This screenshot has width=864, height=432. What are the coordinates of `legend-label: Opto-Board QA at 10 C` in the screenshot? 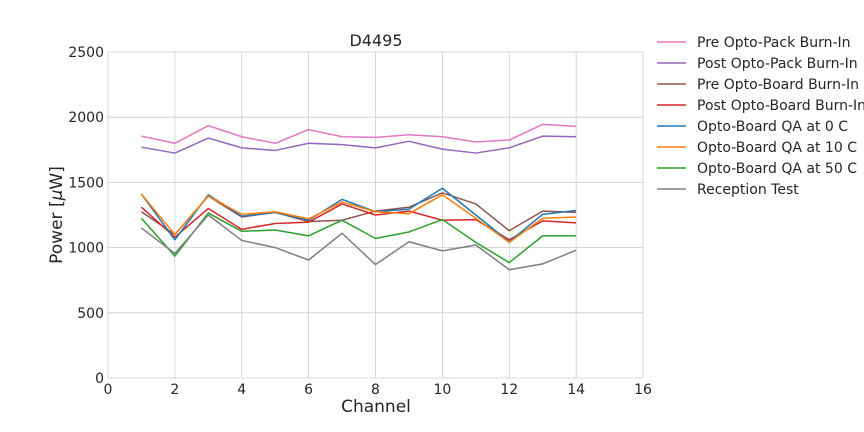 It's located at (777, 148).